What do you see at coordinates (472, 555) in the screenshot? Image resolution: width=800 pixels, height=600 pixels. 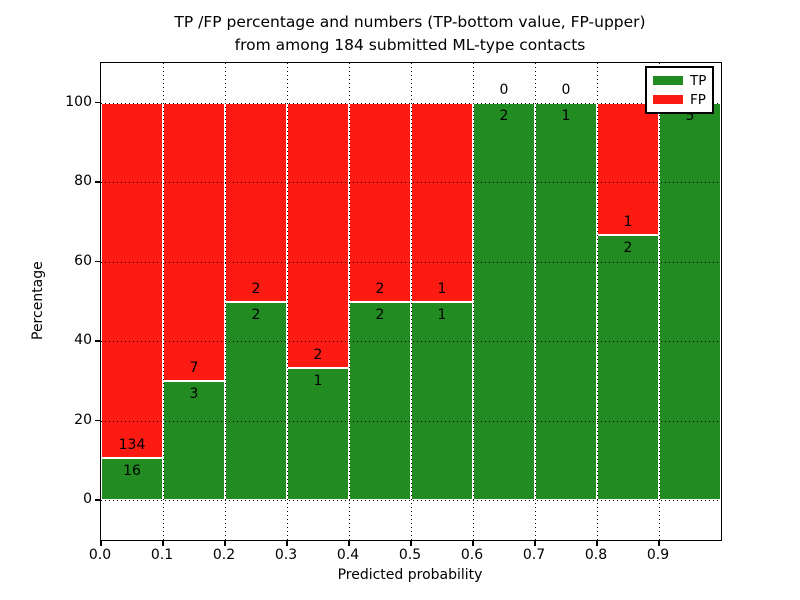 I see `xtick-label-0.6: 0.6` at bounding box center [472, 555].